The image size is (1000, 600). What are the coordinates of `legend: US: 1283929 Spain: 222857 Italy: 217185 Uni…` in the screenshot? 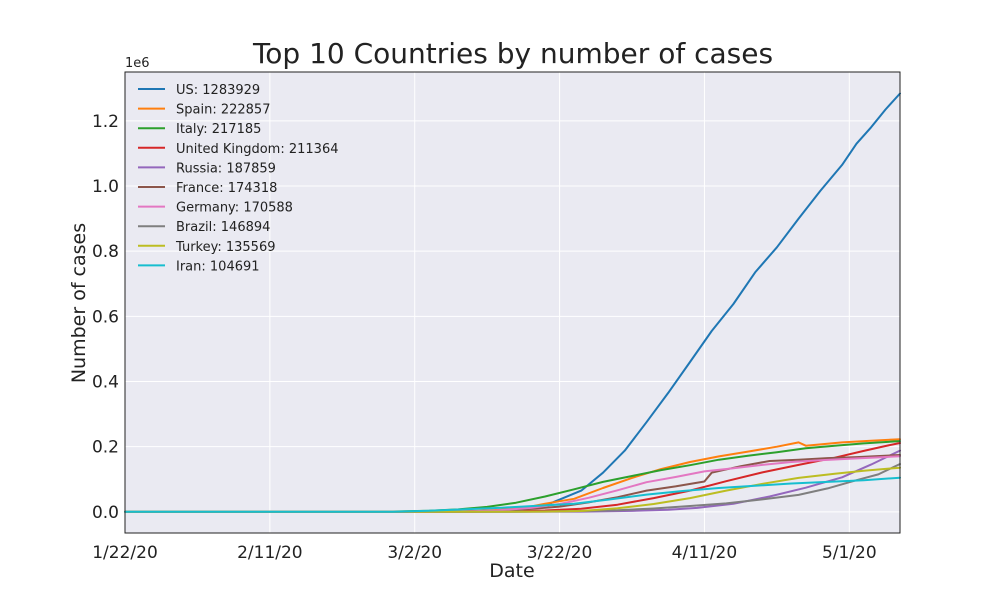 It's located at (238, 178).